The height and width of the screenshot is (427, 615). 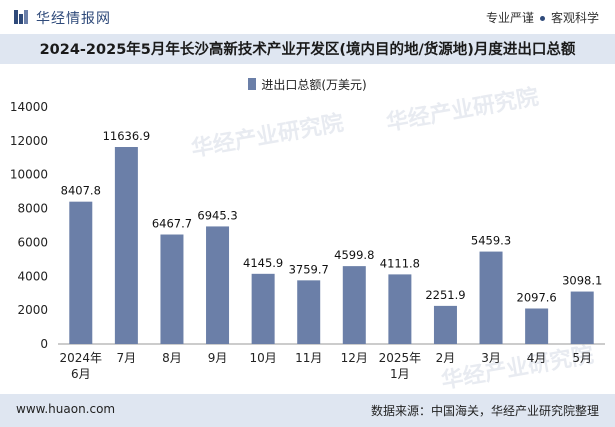 What do you see at coordinates (400, 263) in the screenshot?
I see `data-label: 4111.8` at bounding box center [400, 263].